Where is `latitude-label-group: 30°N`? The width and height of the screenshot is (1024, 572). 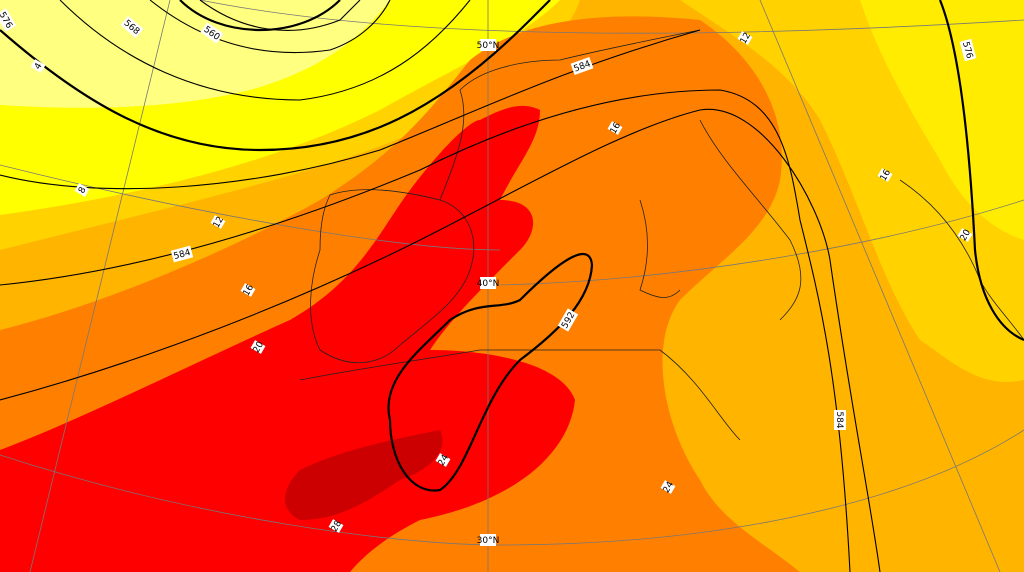 latitude-label-group: 30°N is located at coordinates (488, 540).